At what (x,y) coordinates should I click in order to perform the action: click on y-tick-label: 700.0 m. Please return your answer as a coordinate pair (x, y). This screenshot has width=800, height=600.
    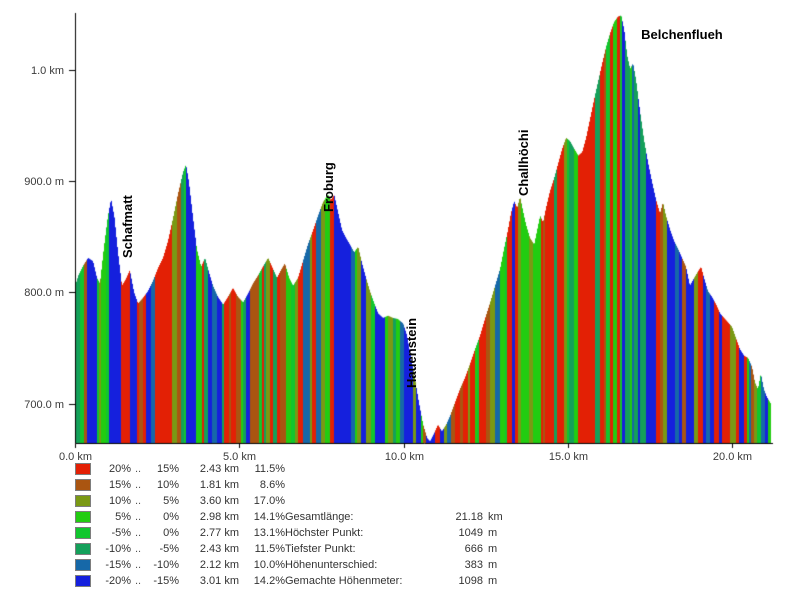
    Looking at the image, I should click on (44, 404).